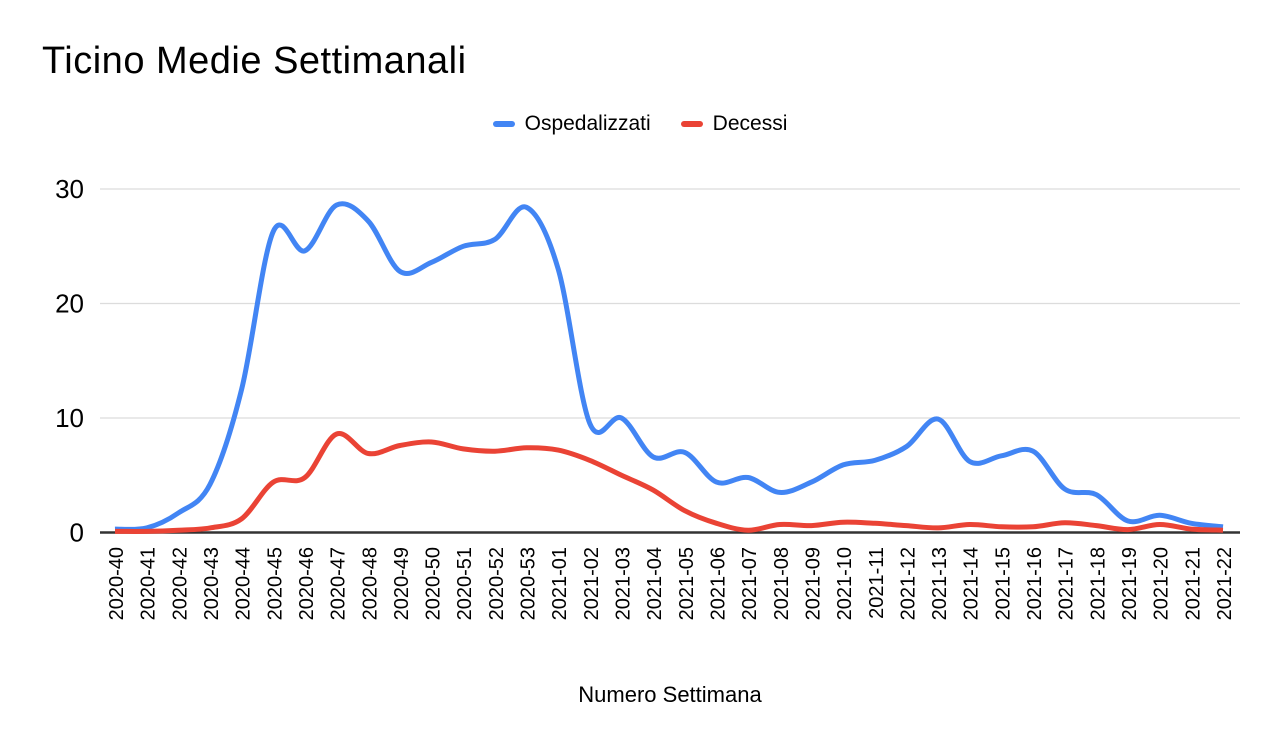  I want to click on x-tick-label: 2020-40, so click(117, 583).